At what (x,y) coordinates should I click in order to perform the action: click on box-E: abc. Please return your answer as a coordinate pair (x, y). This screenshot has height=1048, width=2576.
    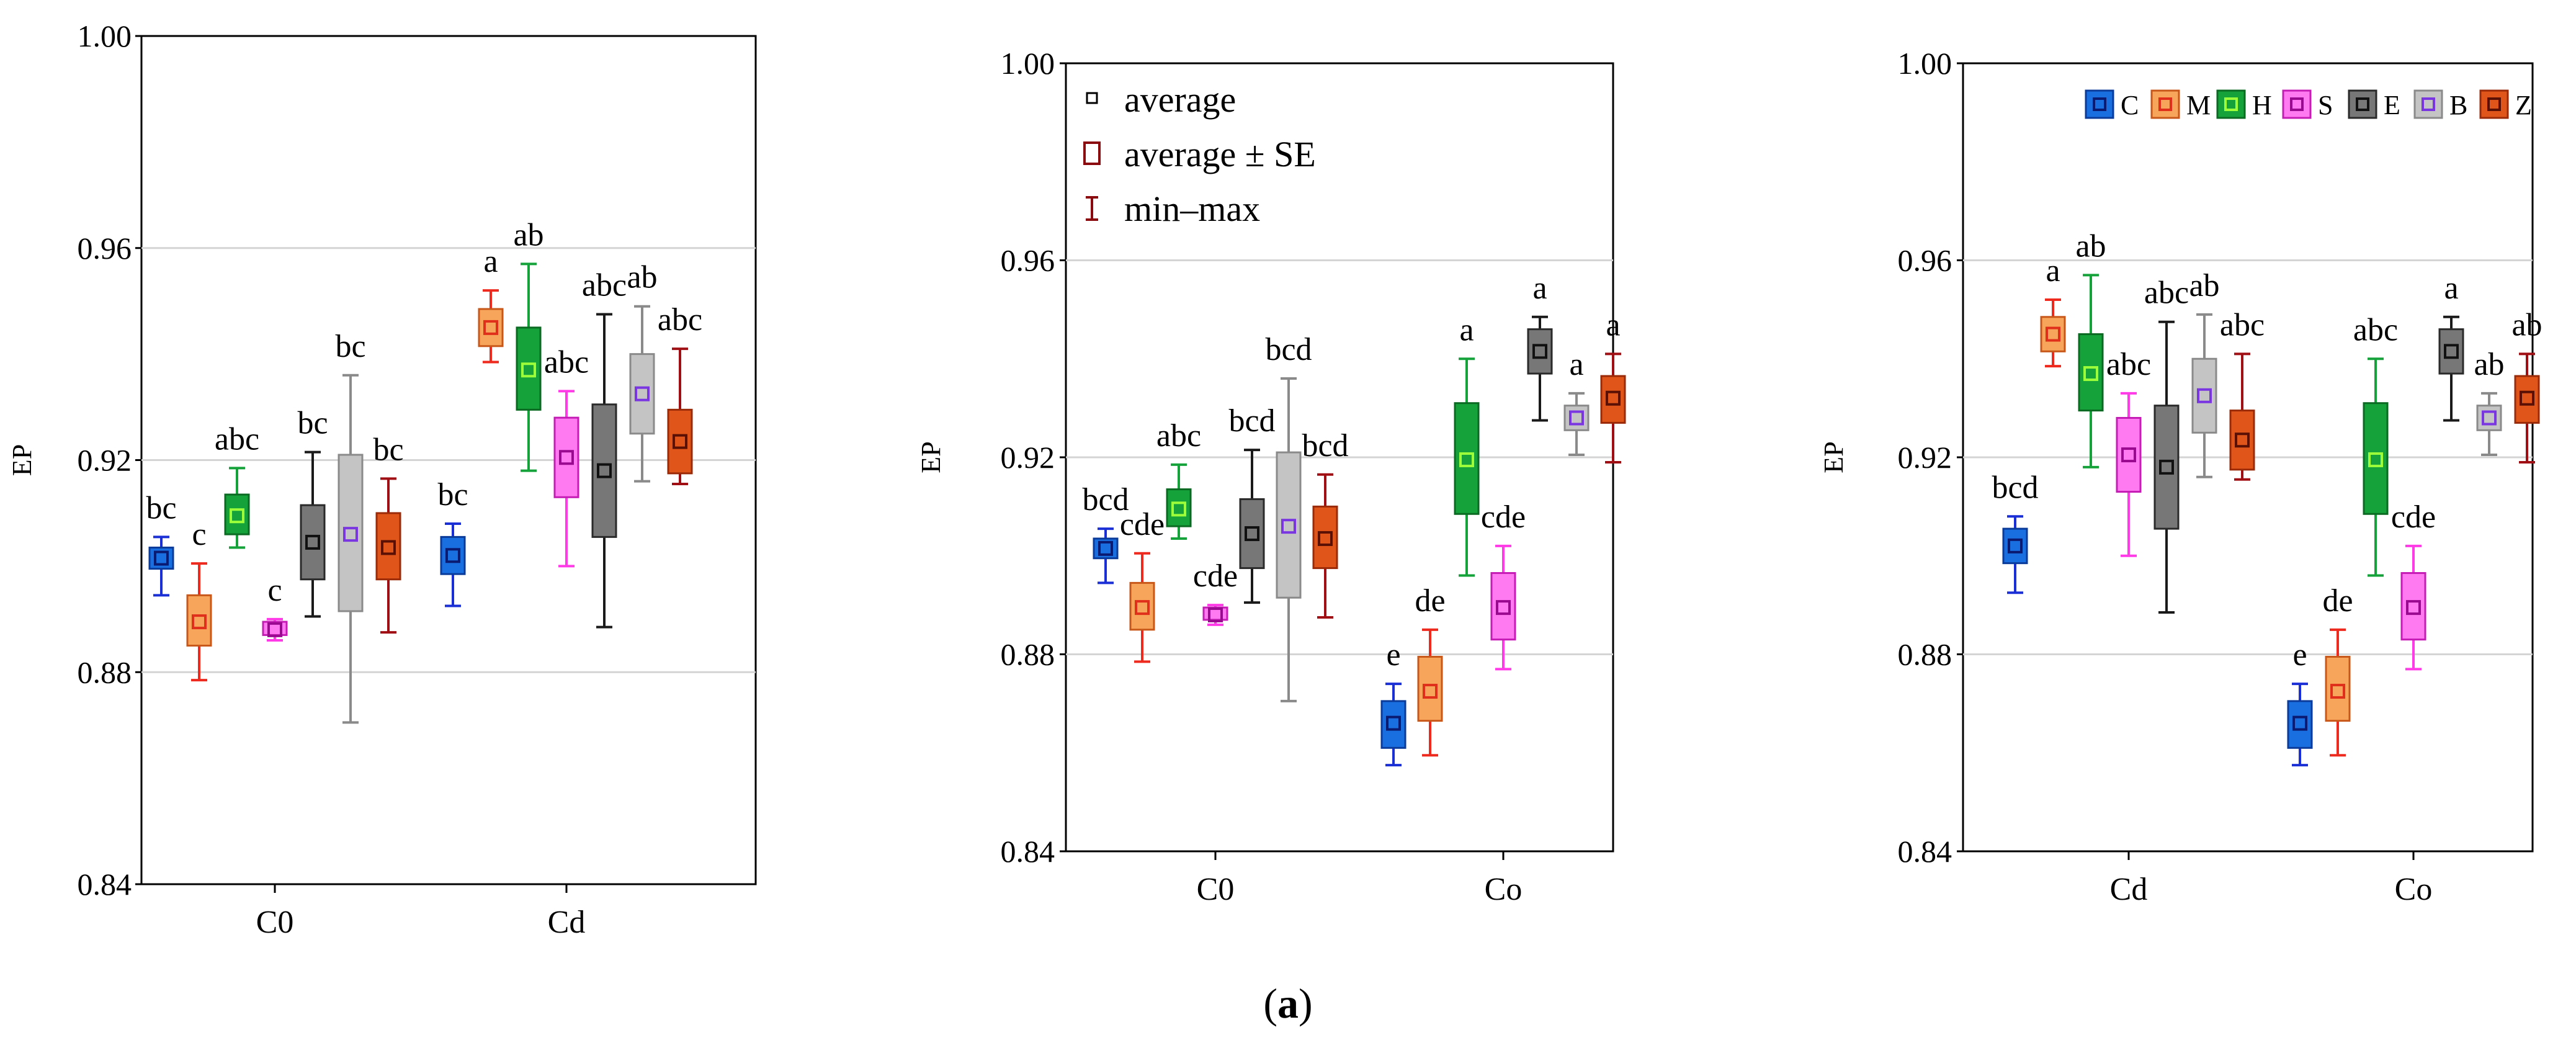
    Looking at the image, I should click on (2166, 444).